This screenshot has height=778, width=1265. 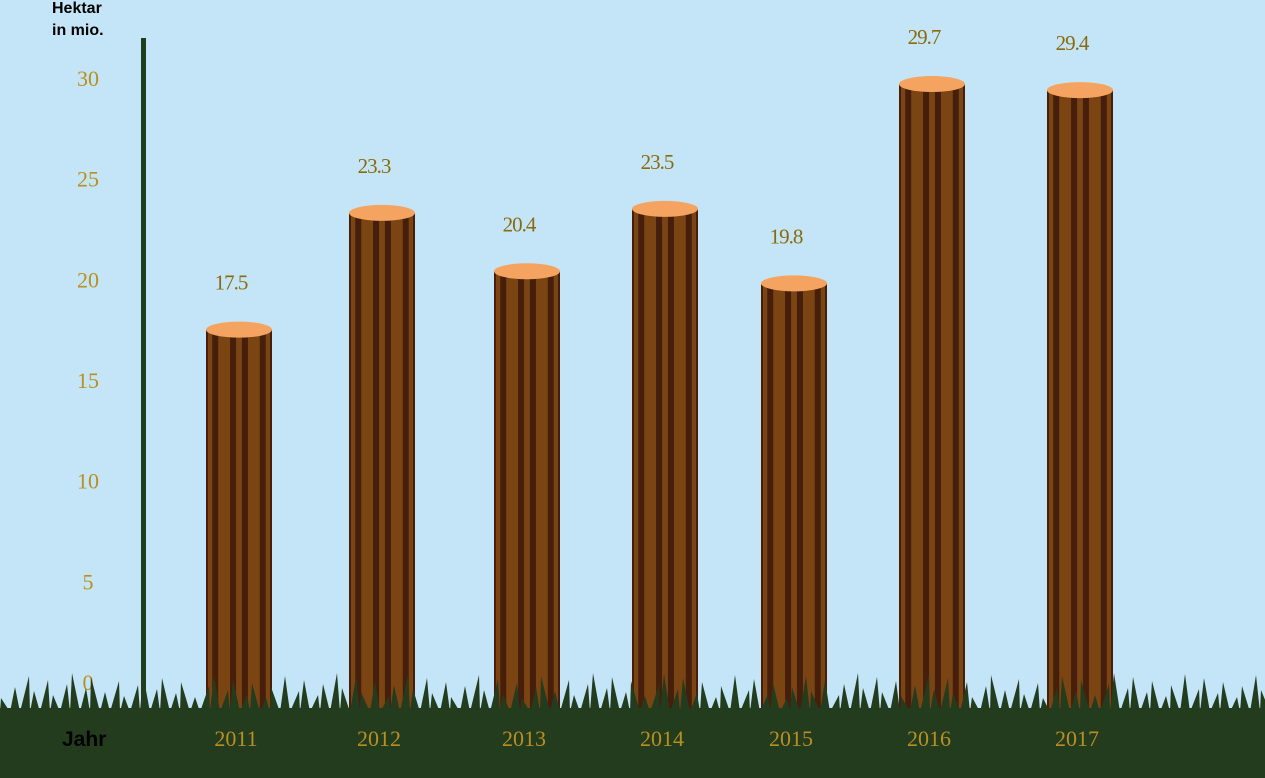 What do you see at coordinates (794, 493) in the screenshot?
I see `bar-trunk-2015` at bounding box center [794, 493].